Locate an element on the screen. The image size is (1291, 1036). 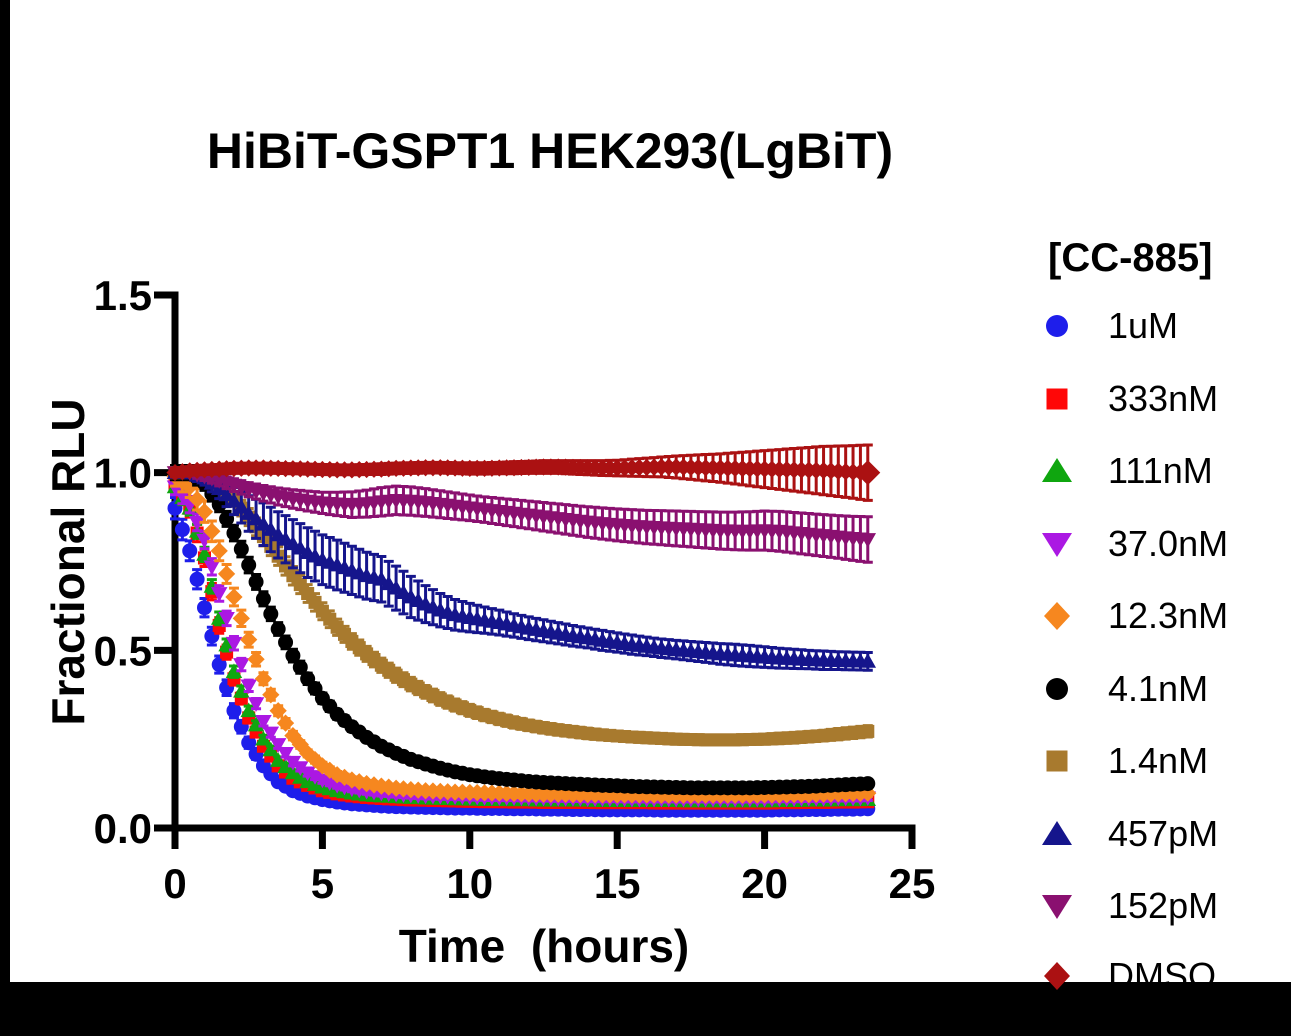
bottom-border-bar is located at coordinates (645, 1009).